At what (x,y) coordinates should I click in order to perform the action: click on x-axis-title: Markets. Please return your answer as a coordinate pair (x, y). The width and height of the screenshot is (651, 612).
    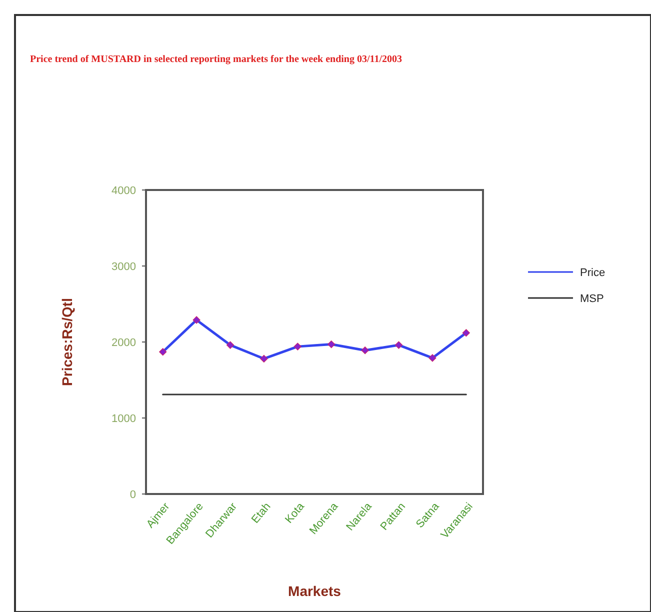
    Looking at the image, I should click on (315, 591).